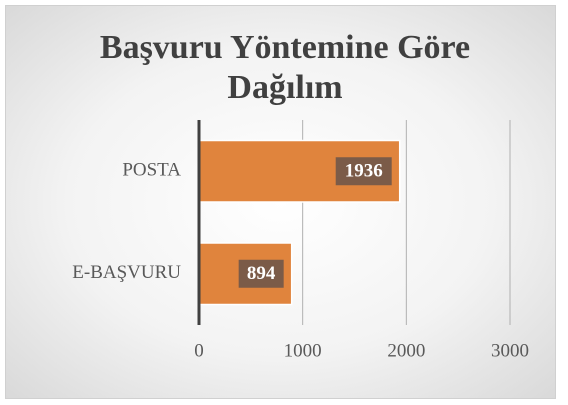  What do you see at coordinates (199, 350) in the screenshot?
I see `x-tick-label: 0` at bounding box center [199, 350].